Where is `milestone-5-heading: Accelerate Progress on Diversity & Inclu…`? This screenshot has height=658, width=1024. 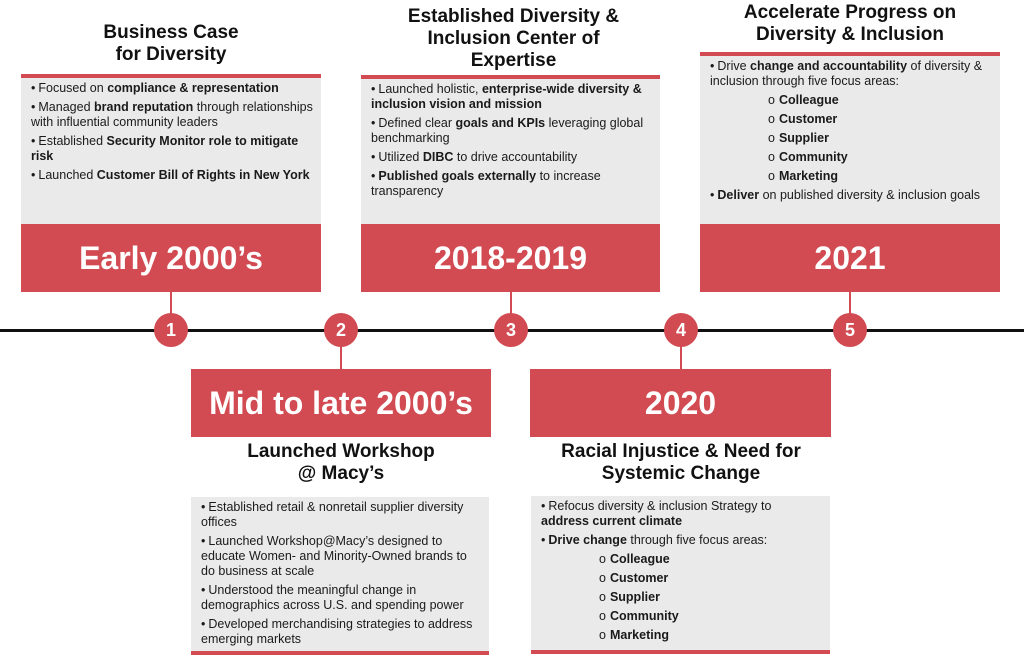
milestone-5-heading: Accelerate Progress on Diversity & Inclu… is located at coordinates (850, 24).